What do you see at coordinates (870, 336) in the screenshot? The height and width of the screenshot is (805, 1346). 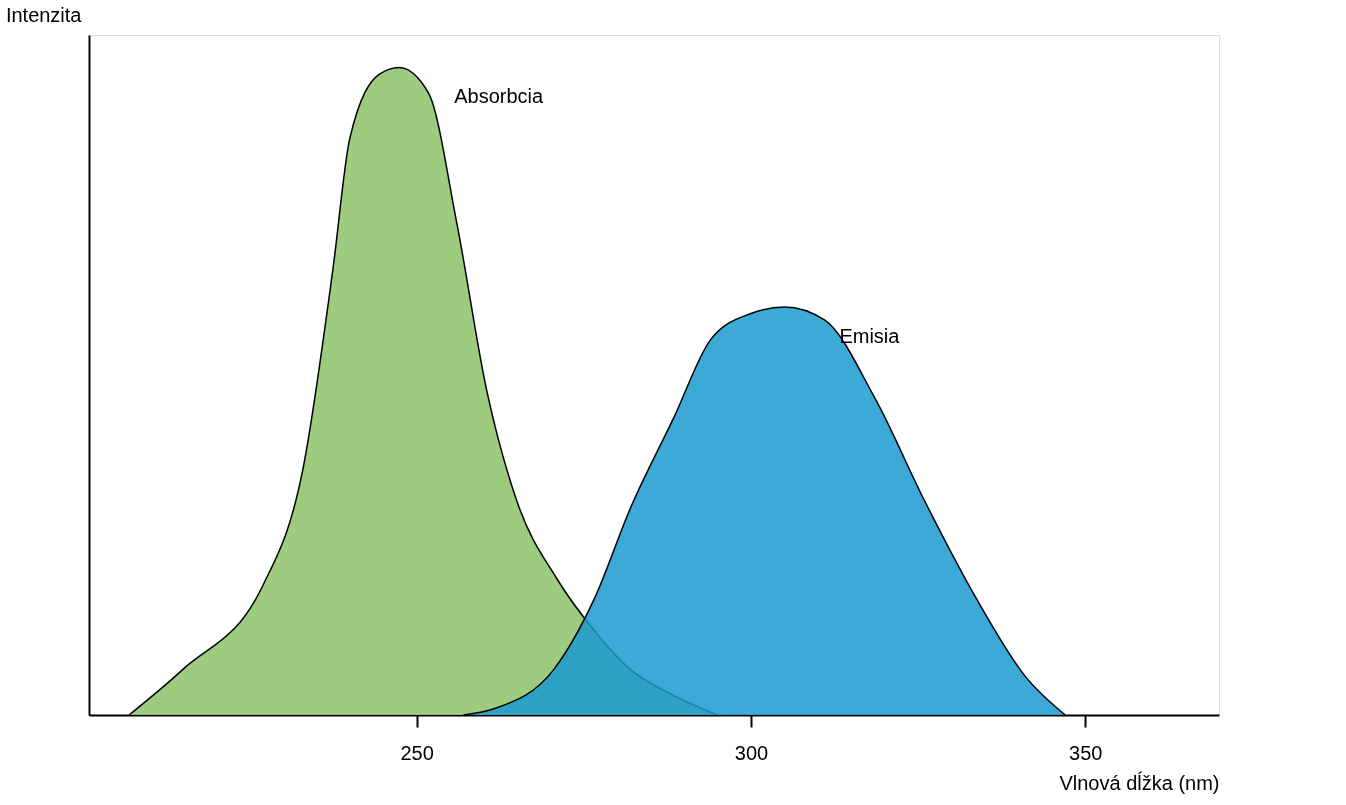 I see `series-label: Emisia` at bounding box center [870, 336].